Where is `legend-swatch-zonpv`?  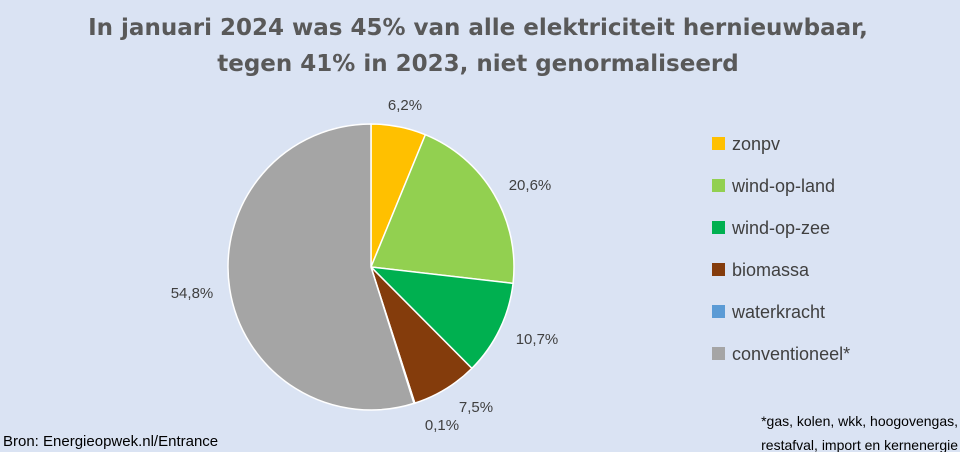
legend-swatch-zonpv is located at coordinates (718, 143).